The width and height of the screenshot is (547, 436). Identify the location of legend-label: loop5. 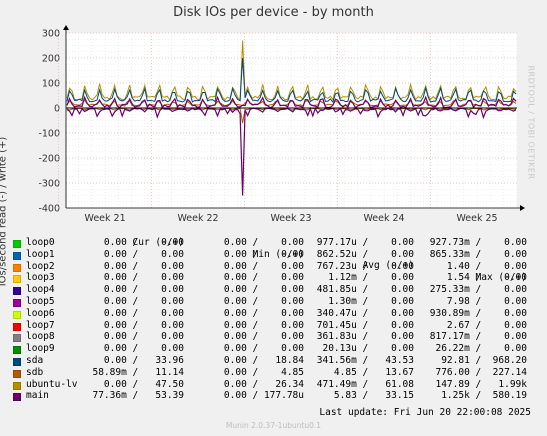
(40, 301).